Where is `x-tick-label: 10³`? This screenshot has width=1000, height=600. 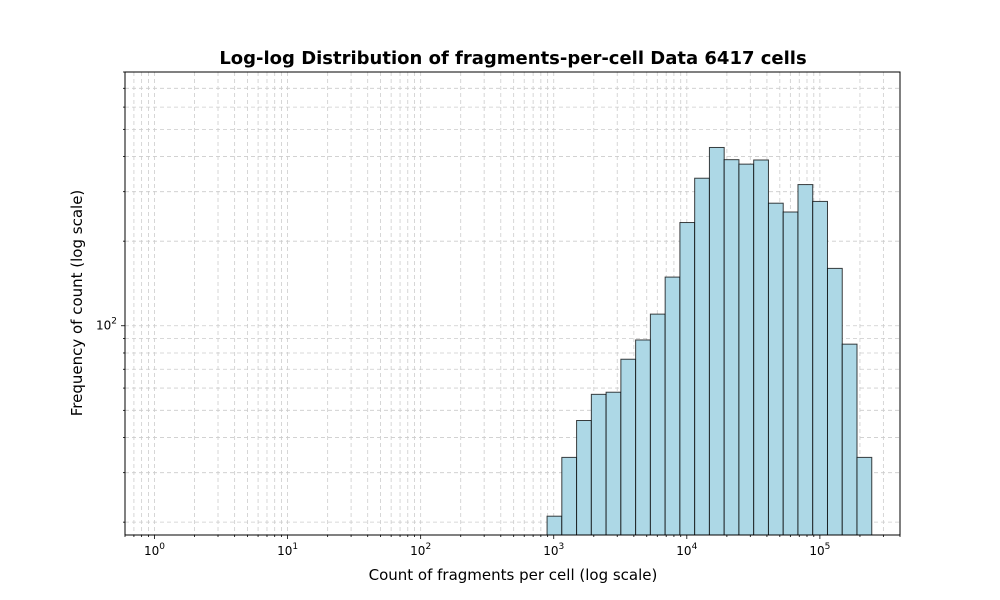 x-tick-label: 10³ is located at coordinates (553, 550).